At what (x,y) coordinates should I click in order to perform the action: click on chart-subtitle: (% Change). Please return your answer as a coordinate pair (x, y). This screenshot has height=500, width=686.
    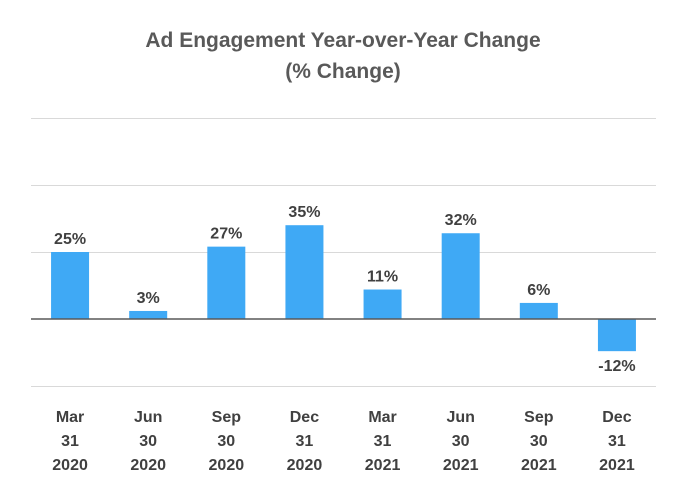
    Looking at the image, I should click on (343, 71).